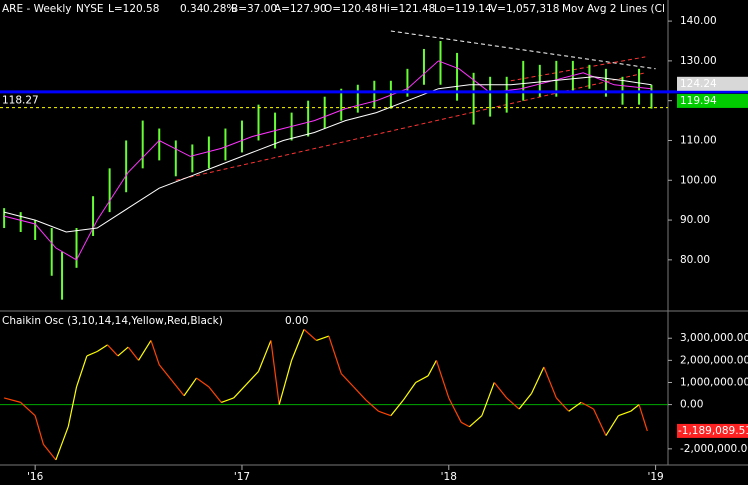 The width and height of the screenshot is (748, 485). Describe the element at coordinates (613, 9) in the screenshot. I see `header-item: Mov Avg 2 Lines (Cl` at that location.